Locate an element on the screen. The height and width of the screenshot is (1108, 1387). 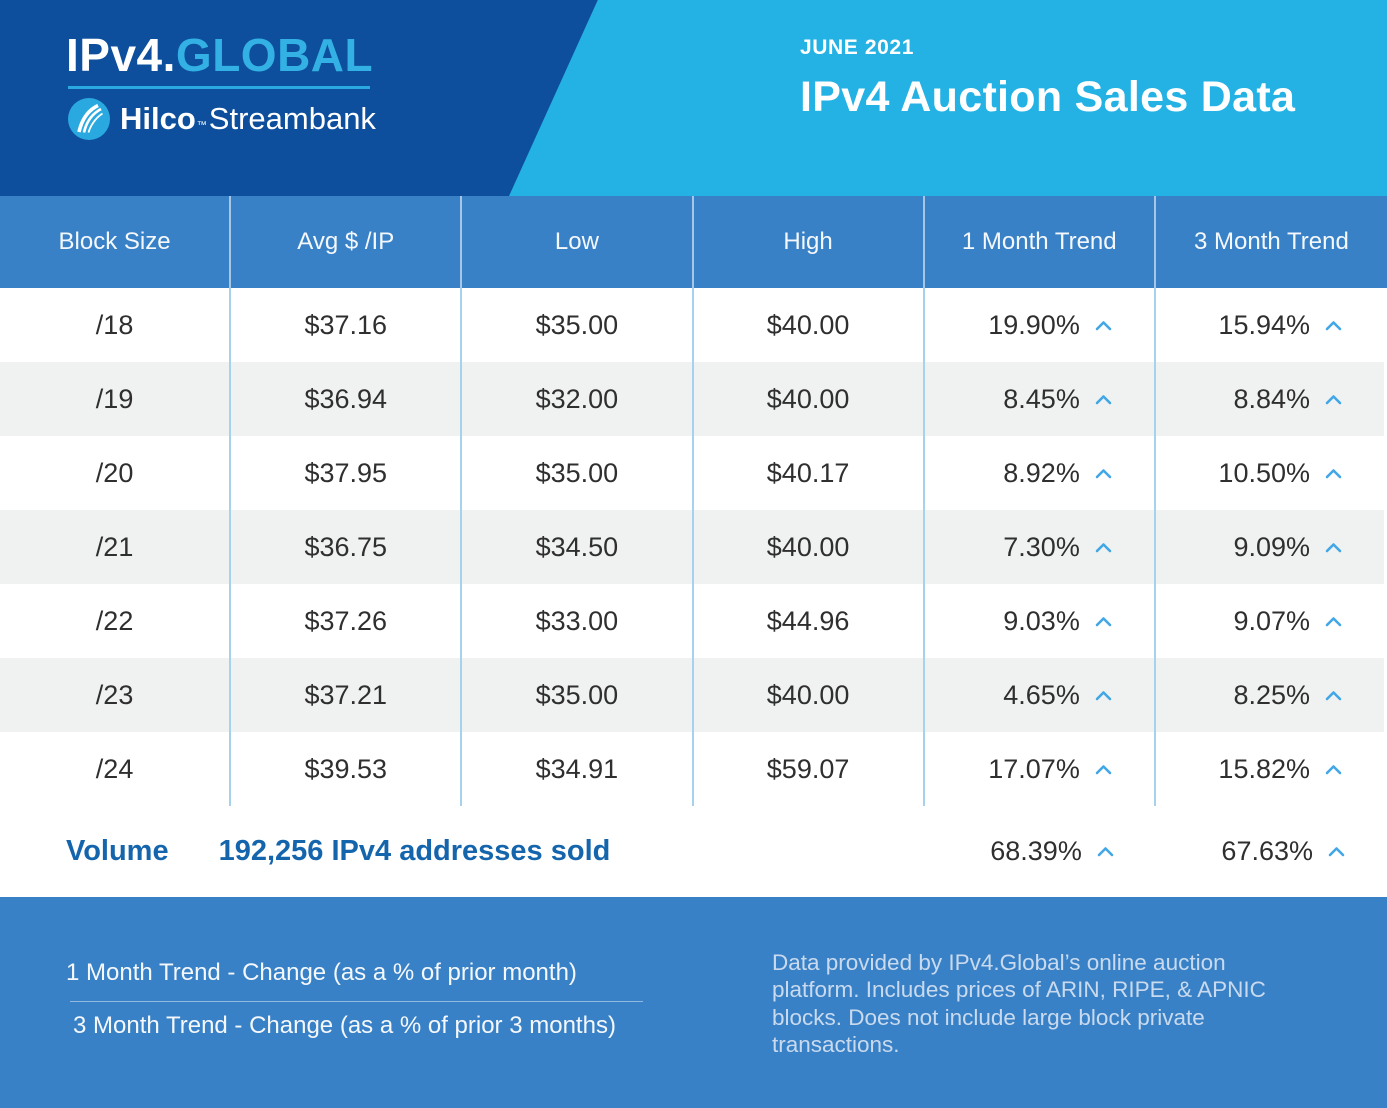
volume-label: Volume is located at coordinates (117, 851).